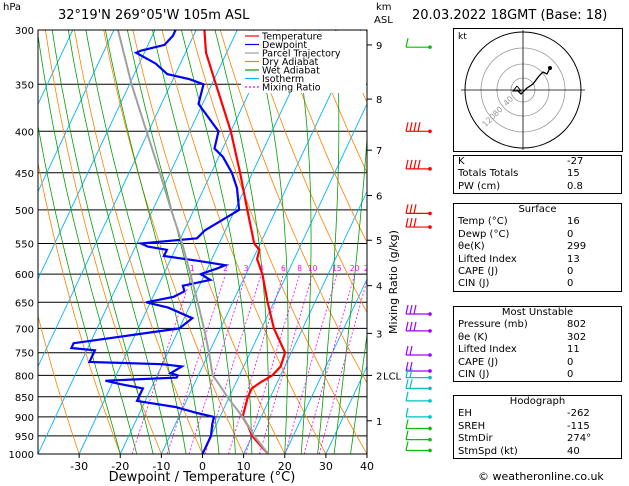  What do you see at coordinates (379, 151) in the screenshot?
I see `km-tick-label: 7` at bounding box center [379, 151].